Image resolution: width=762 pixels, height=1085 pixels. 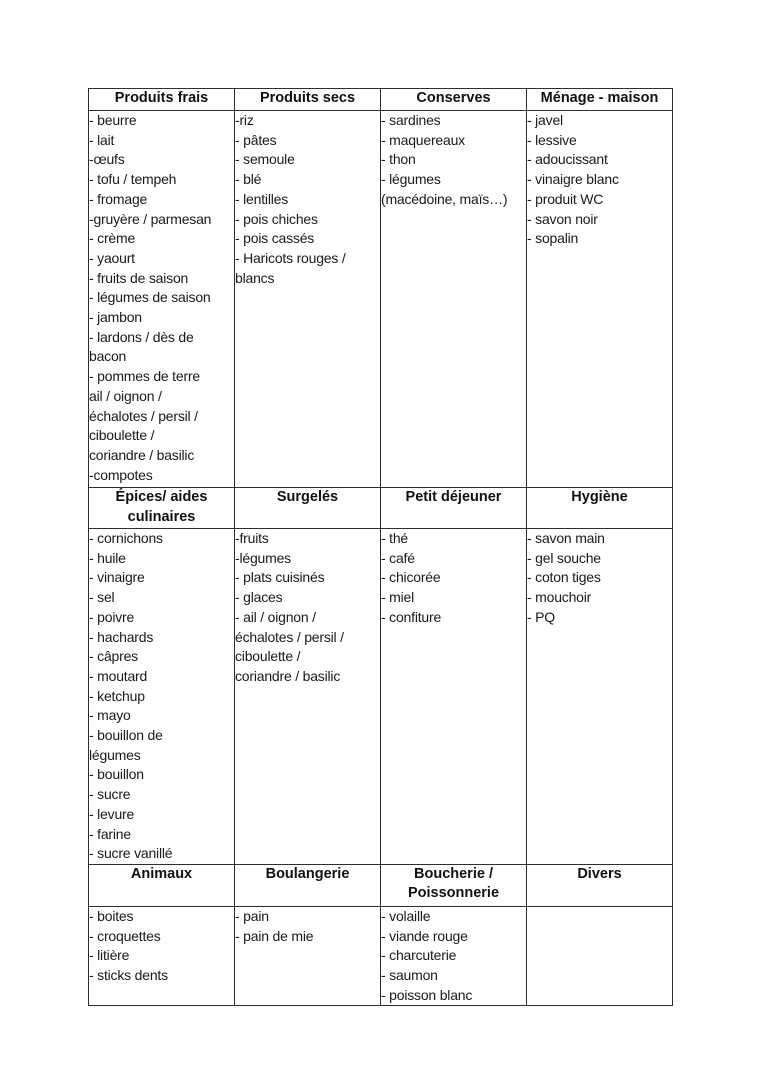 I want to click on category-items-cell: - thé - café - chicorée - miel - confiture, so click(x=453, y=696).